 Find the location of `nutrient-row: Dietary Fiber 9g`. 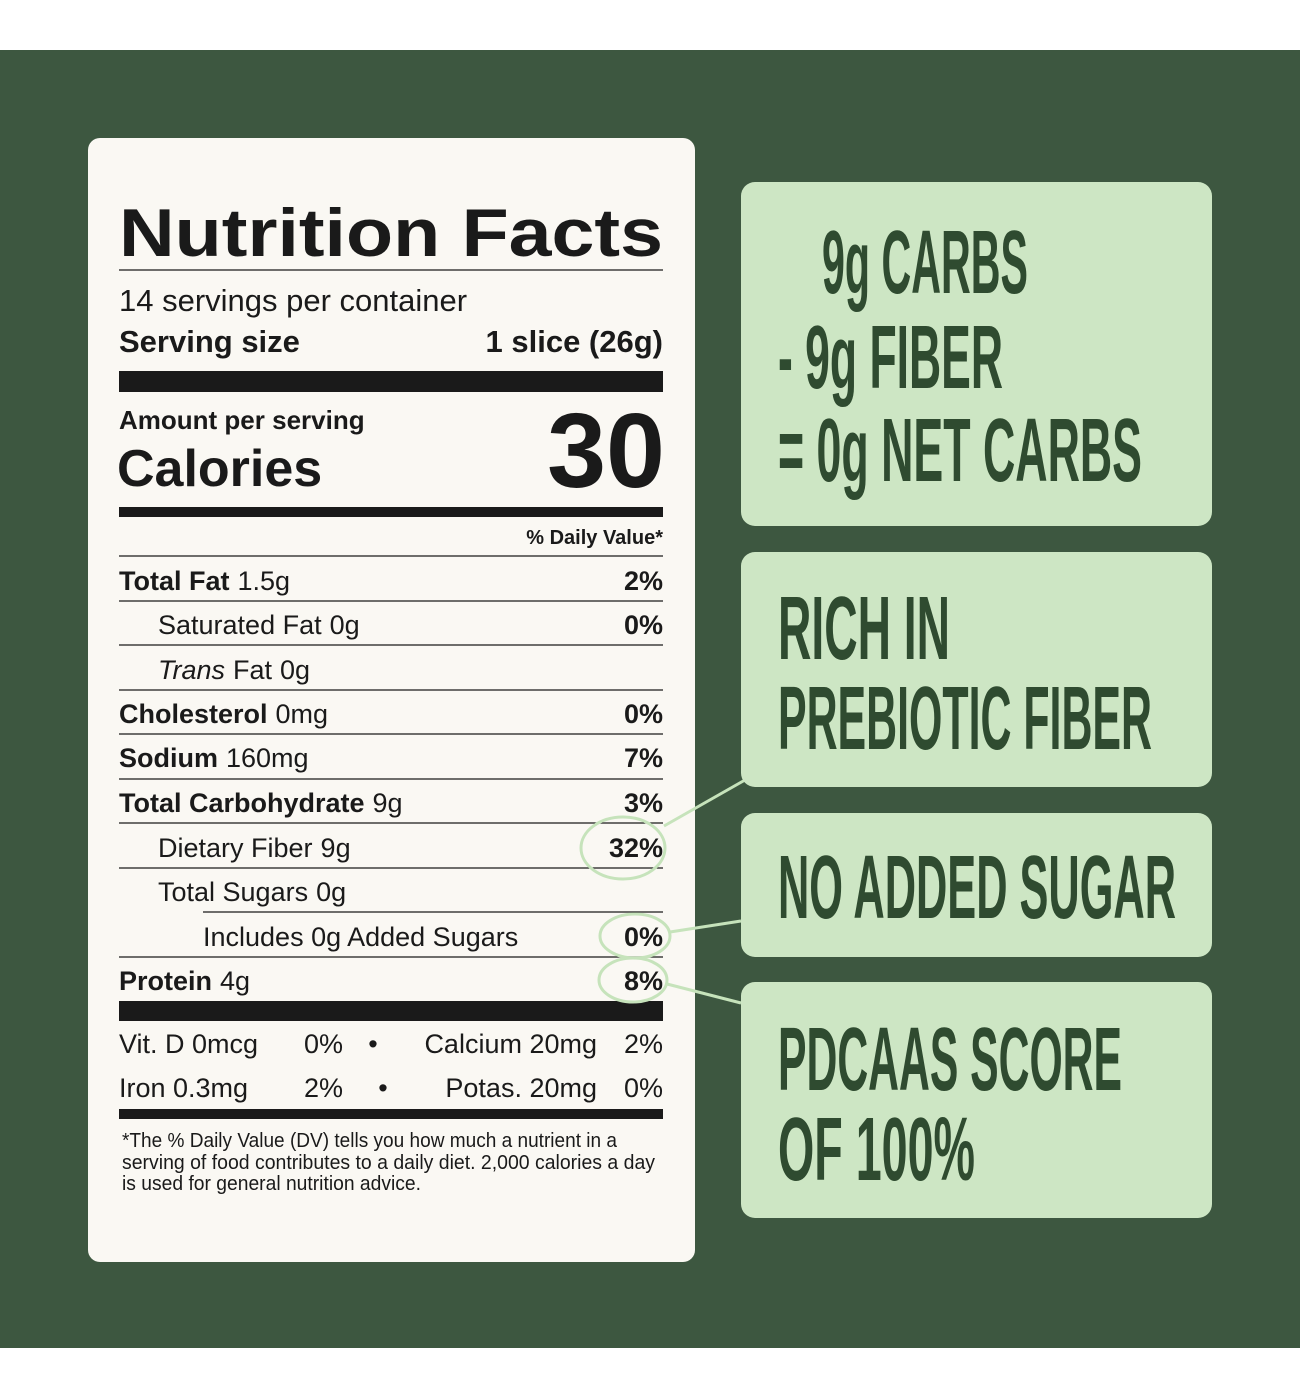

nutrient-row: Dietary Fiber 9g is located at coordinates (254, 848).